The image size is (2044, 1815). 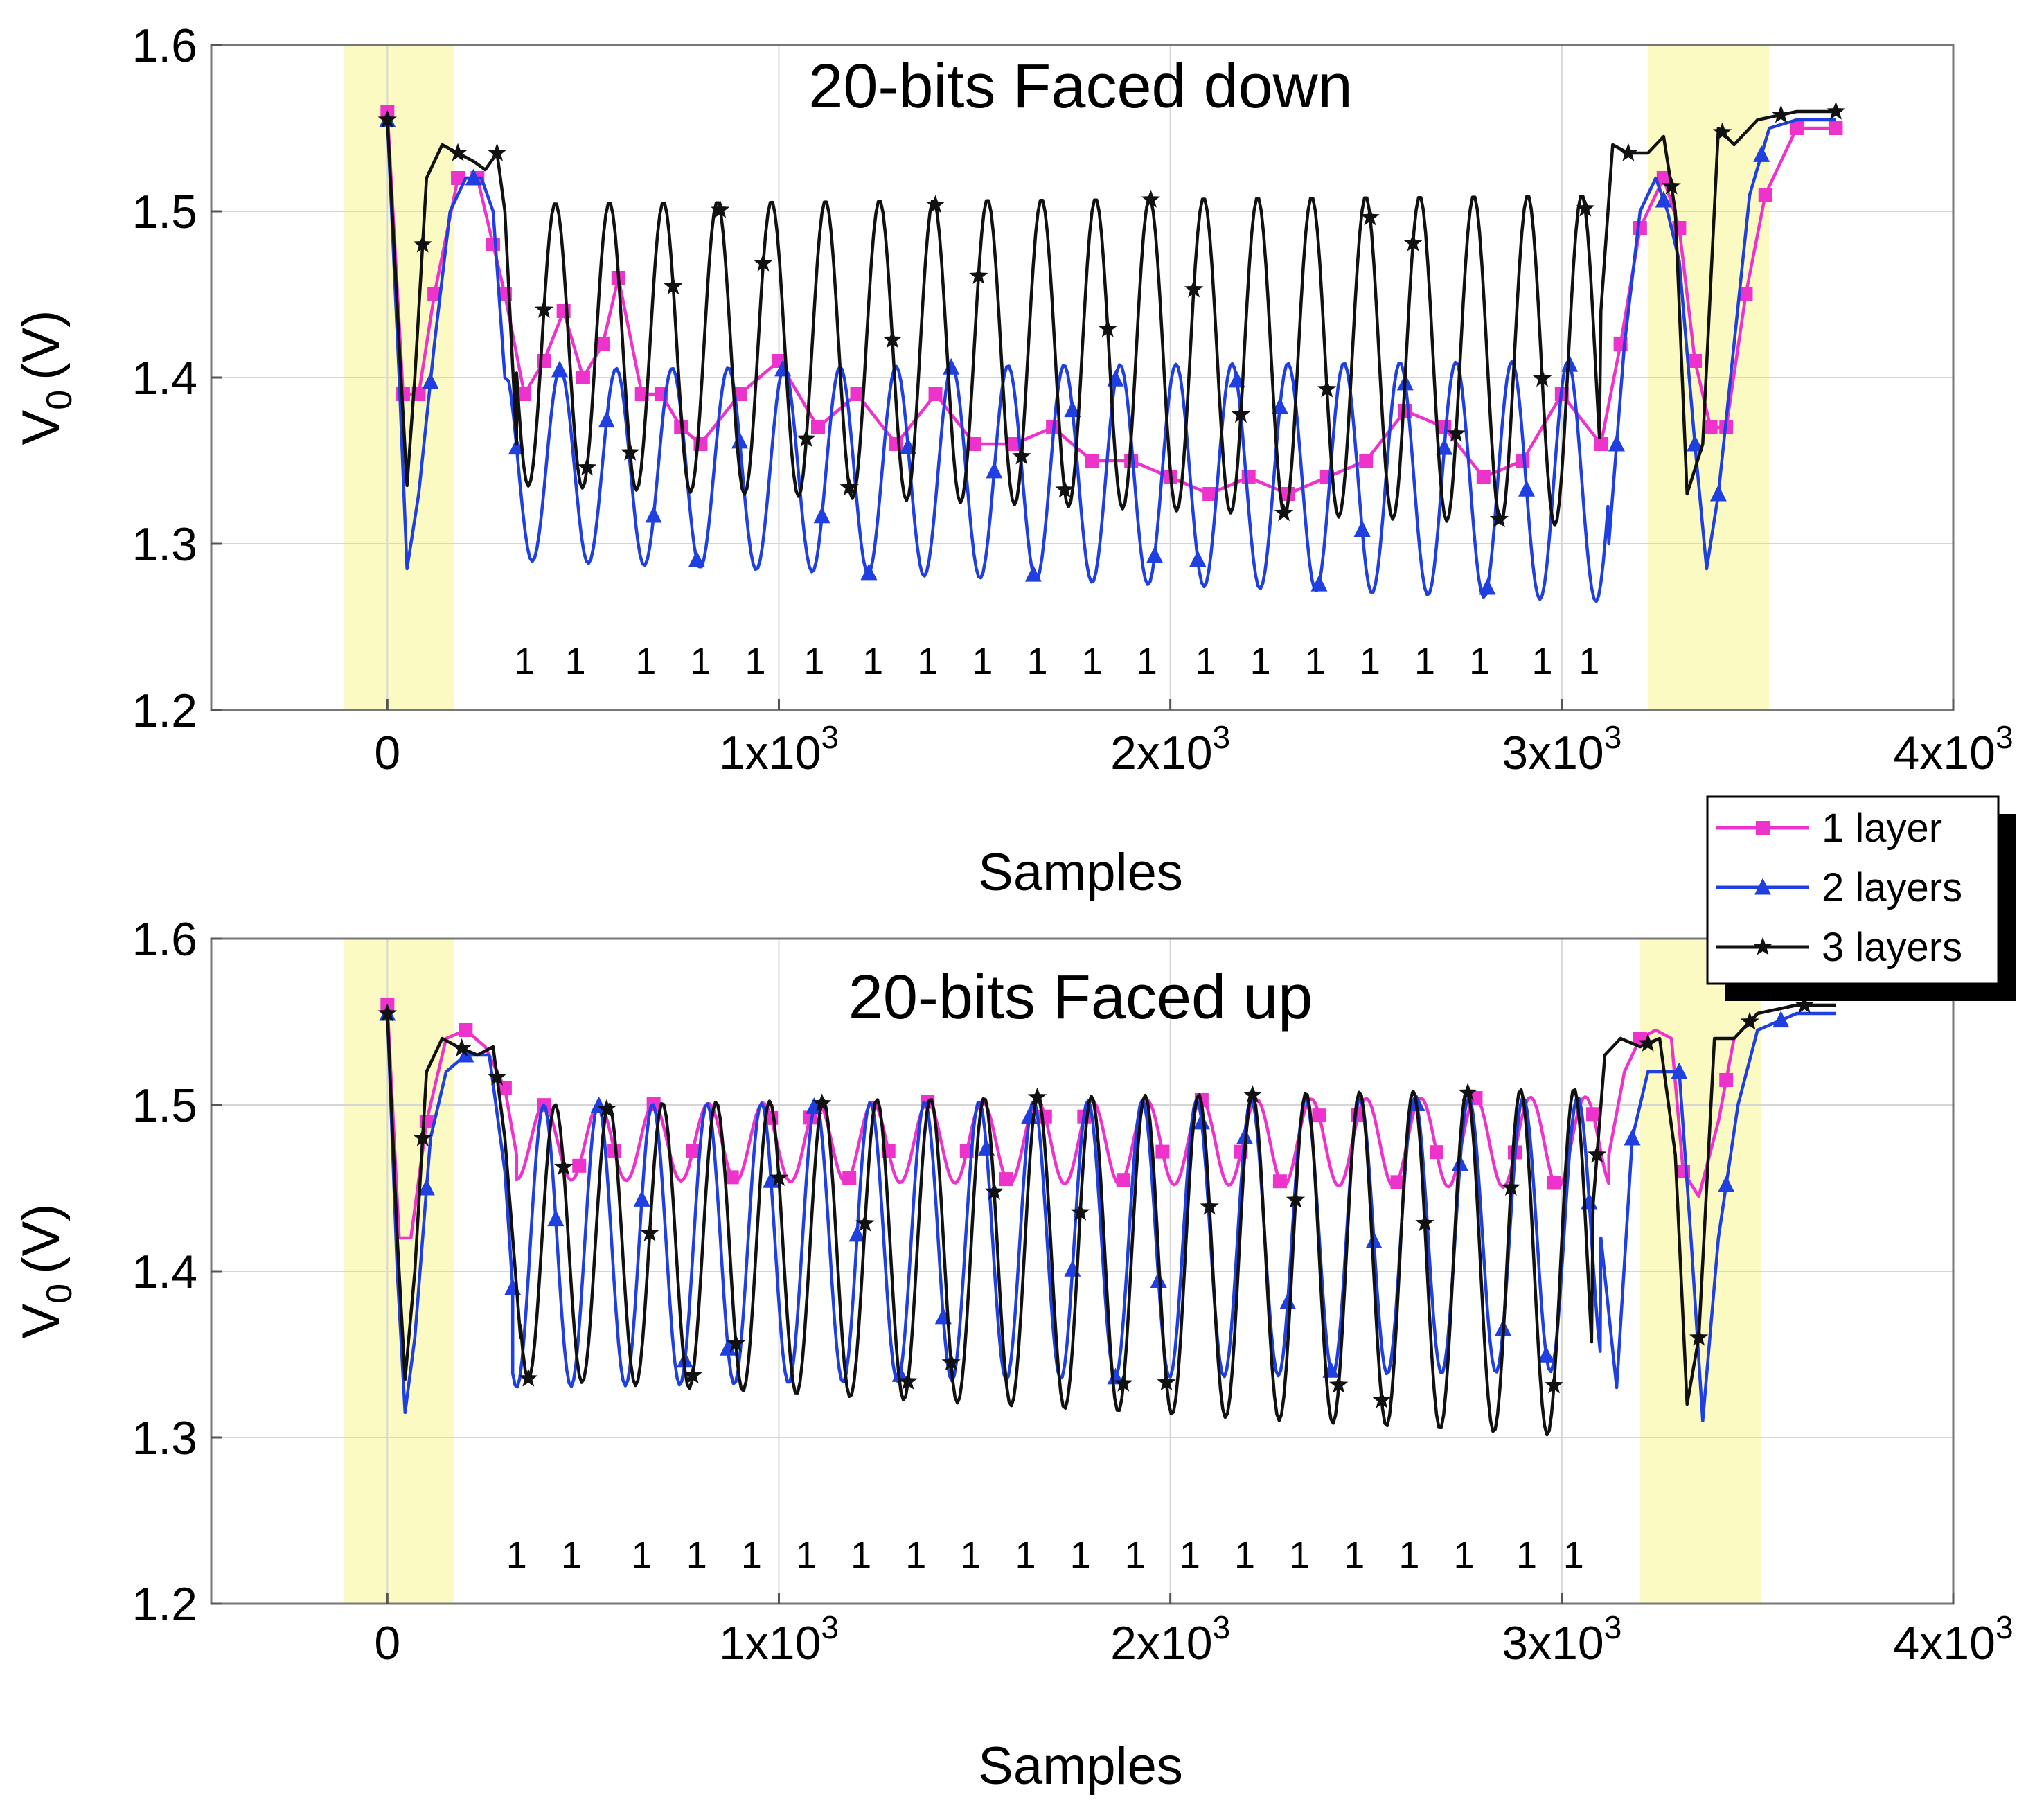 I want to click on y-axis-label-unit: (V), so click(x=41, y=345).